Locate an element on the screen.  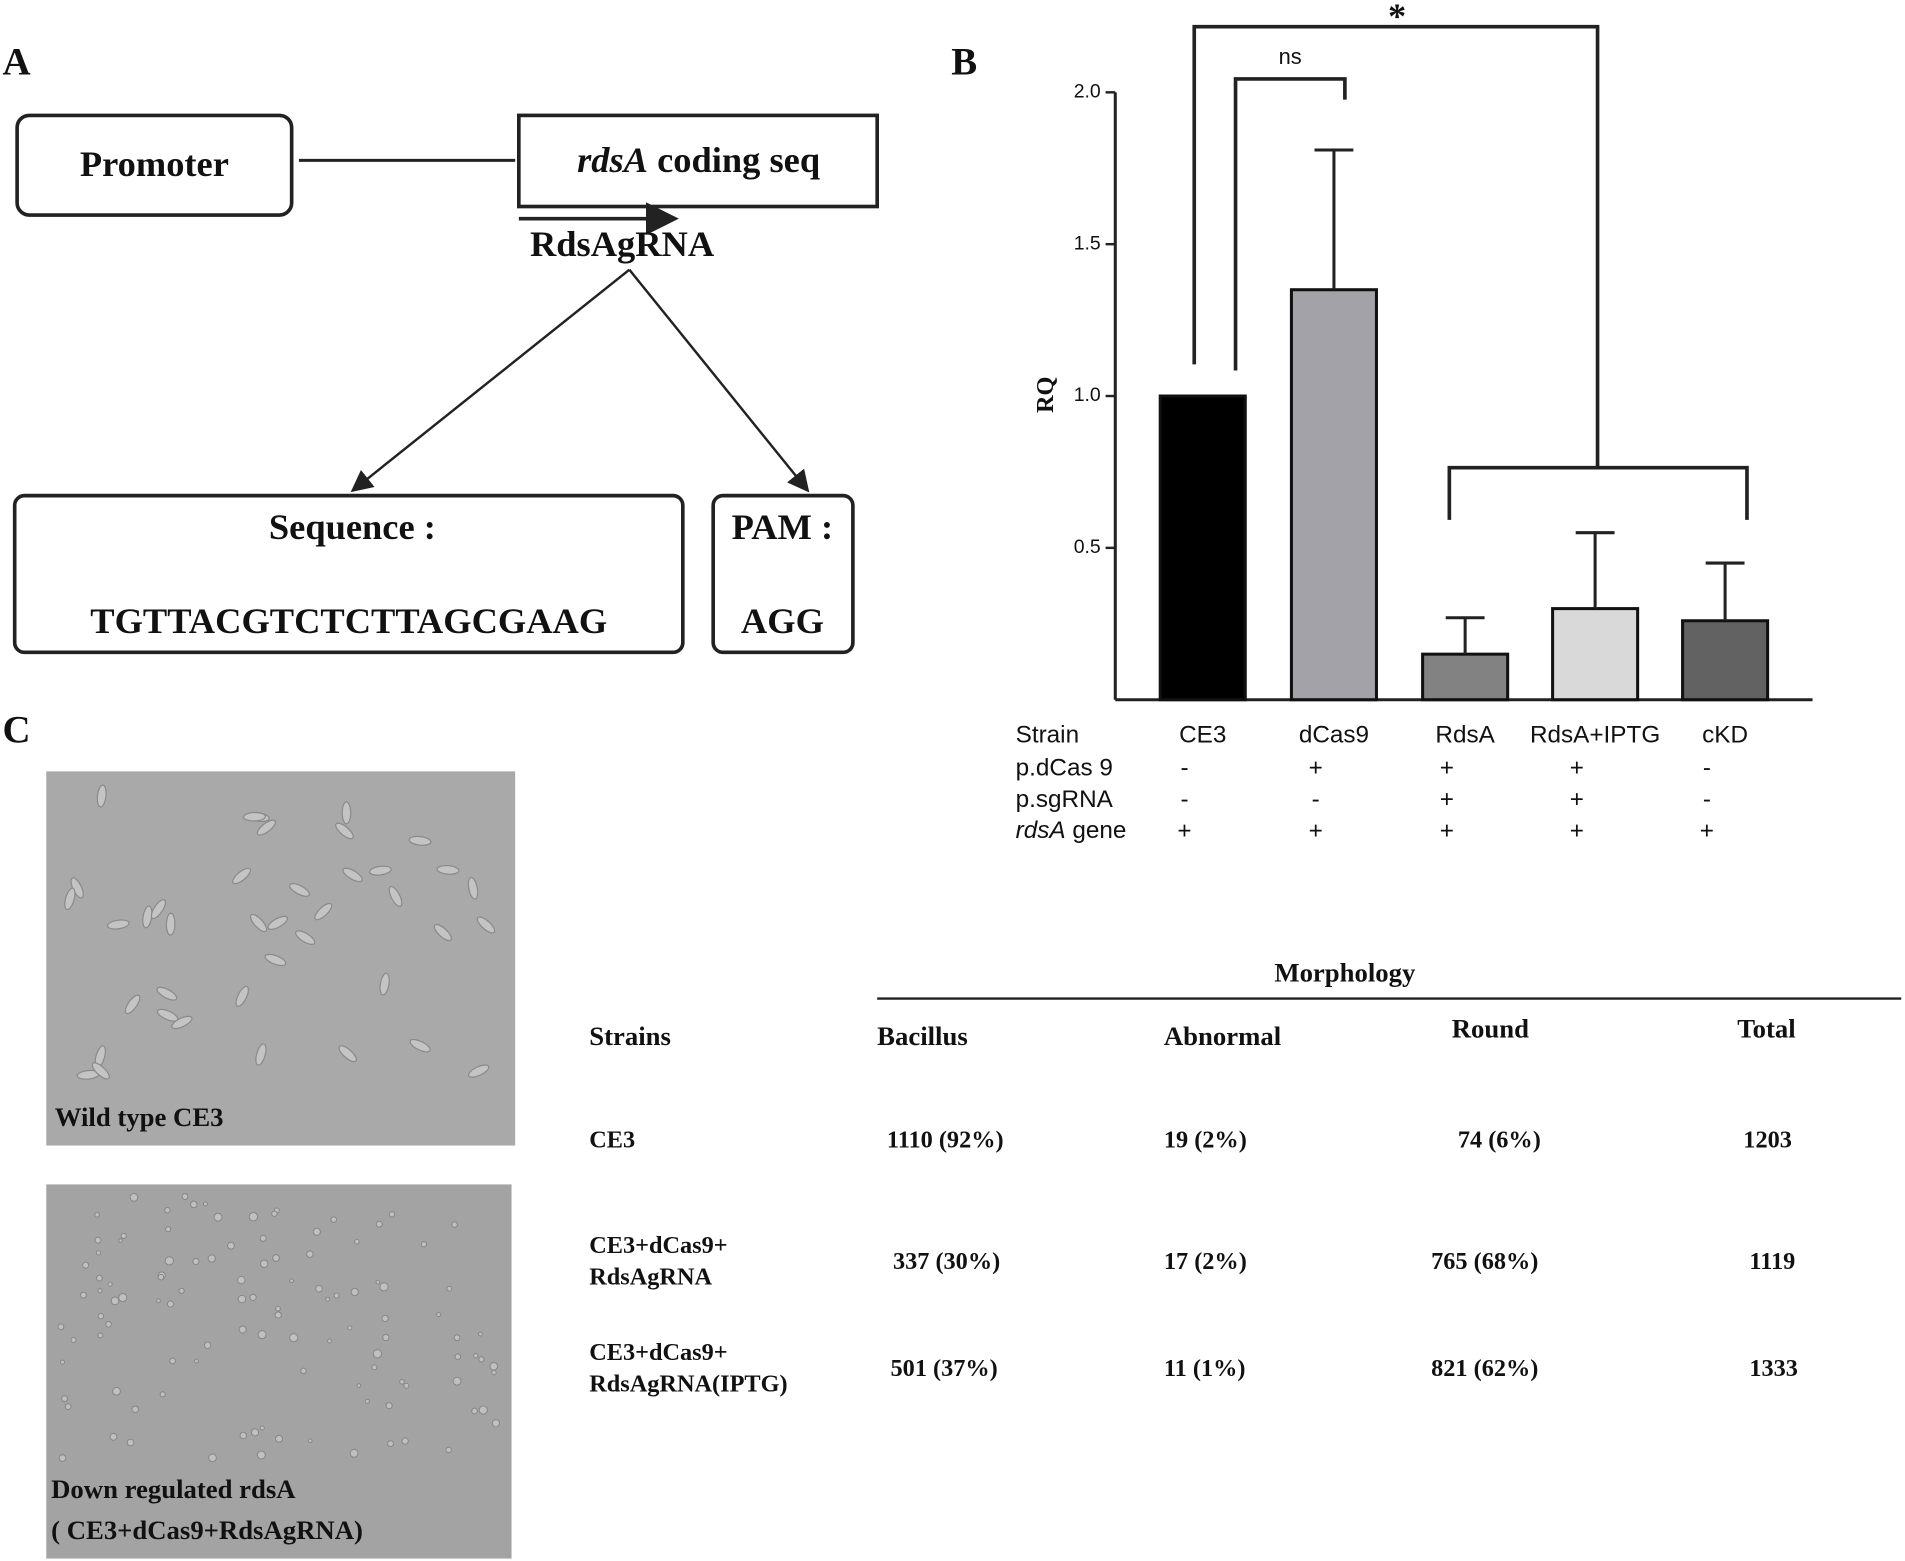
arrow is located at coordinates (490, 380).